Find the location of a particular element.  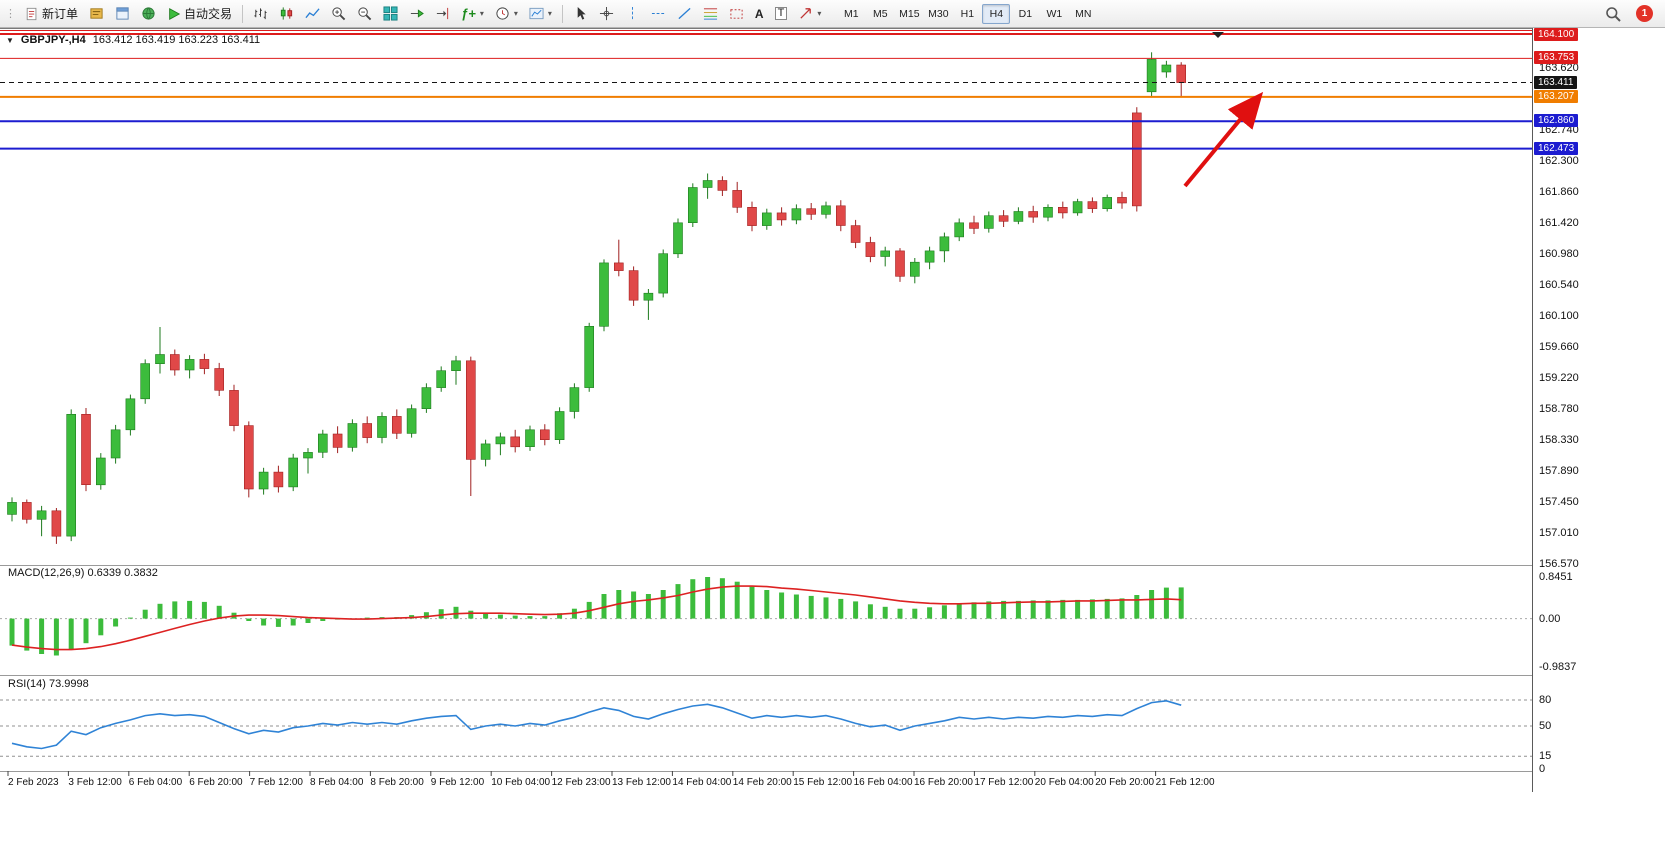

cursor-icon is located at coordinates (581, 13).